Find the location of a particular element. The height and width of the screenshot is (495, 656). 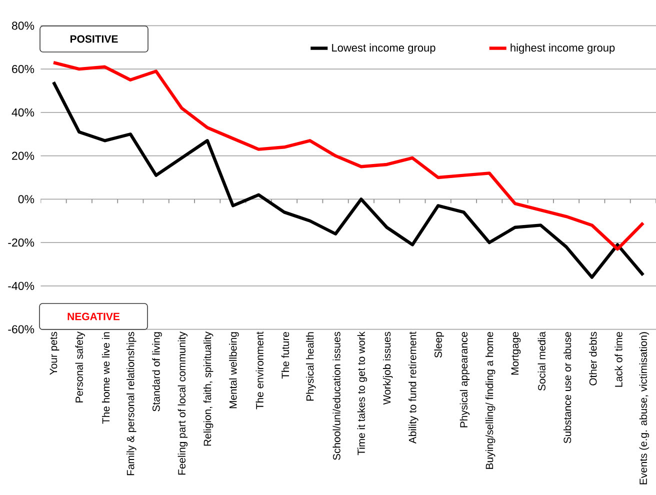

x-tick-label: The future is located at coordinates (285, 355).